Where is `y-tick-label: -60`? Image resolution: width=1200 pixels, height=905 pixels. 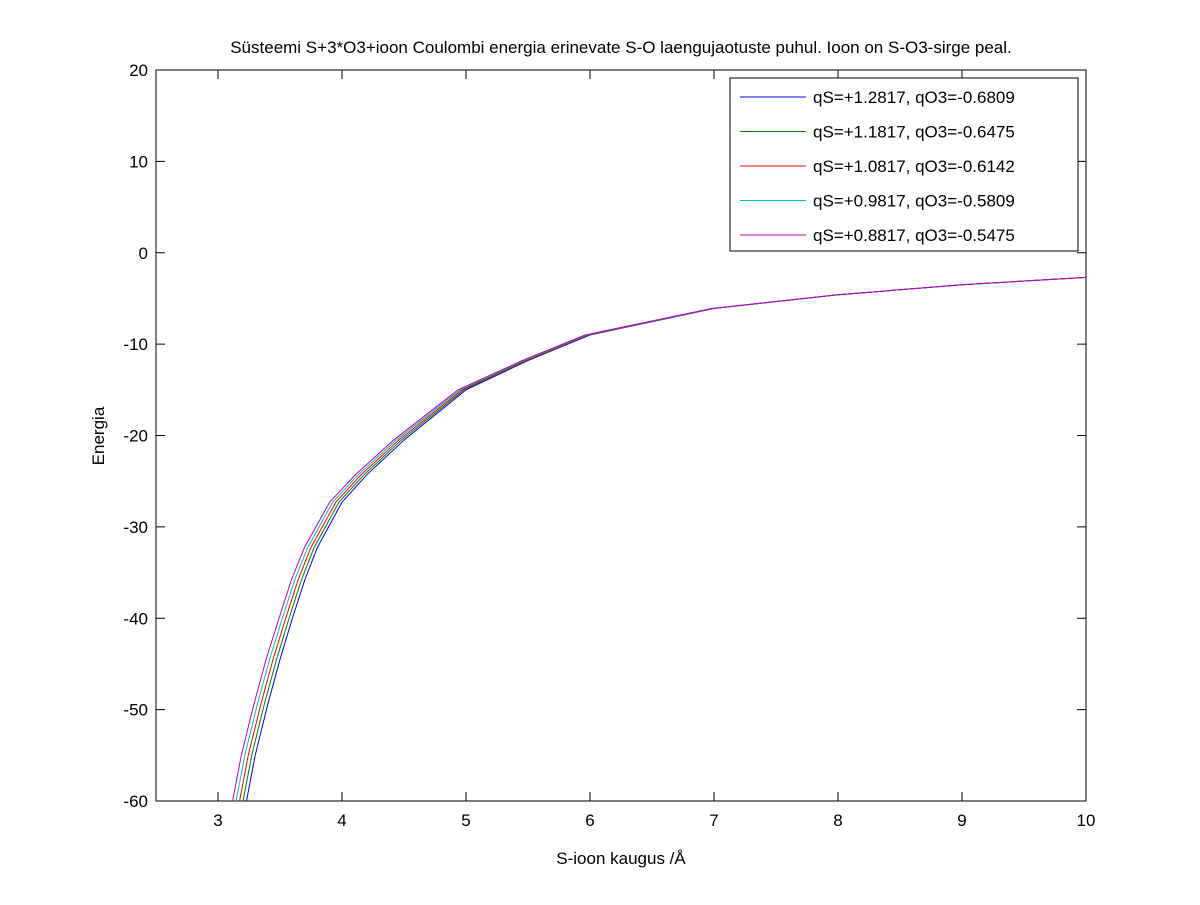 y-tick-label: -60 is located at coordinates (135, 801).